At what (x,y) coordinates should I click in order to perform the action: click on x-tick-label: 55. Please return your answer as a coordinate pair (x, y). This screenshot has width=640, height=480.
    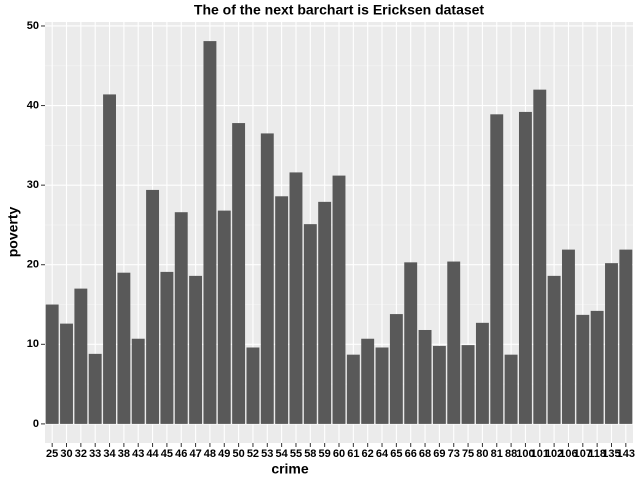
    Looking at the image, I should click on (296, 454).